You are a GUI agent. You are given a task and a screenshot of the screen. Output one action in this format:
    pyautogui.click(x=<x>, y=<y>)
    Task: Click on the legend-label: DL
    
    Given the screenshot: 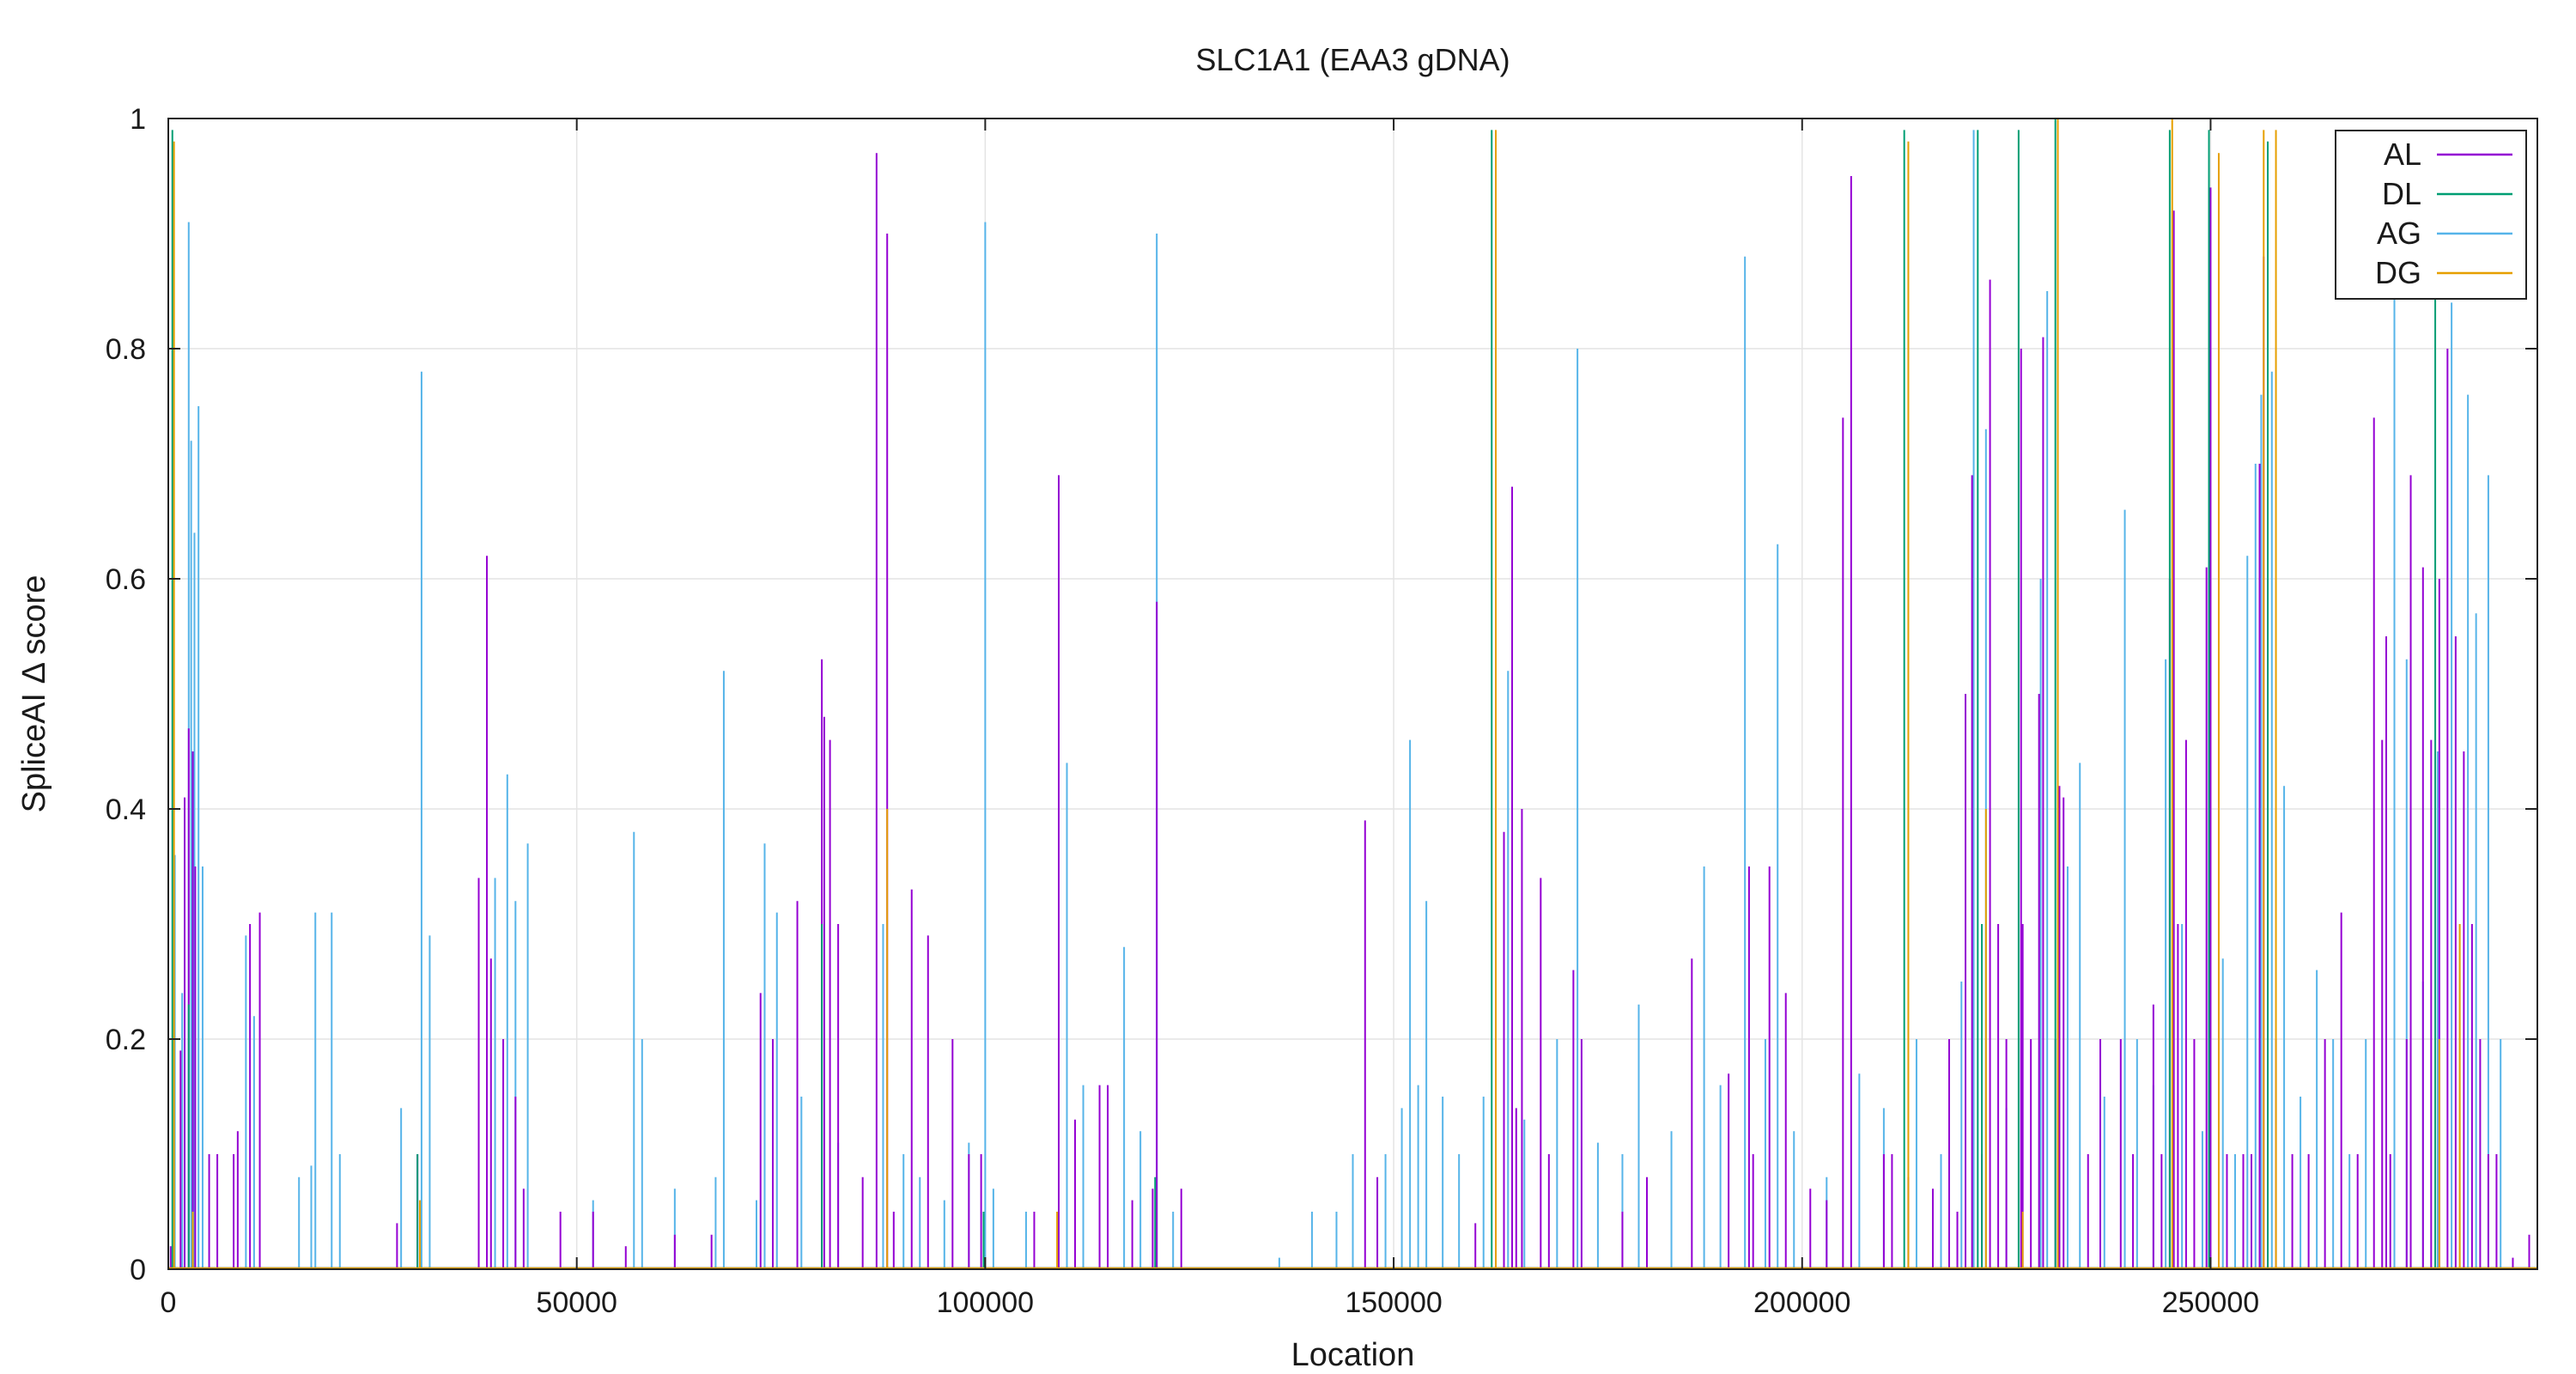 What is the action you would take?
    pyautogui.click(x=2401, y=193)
    